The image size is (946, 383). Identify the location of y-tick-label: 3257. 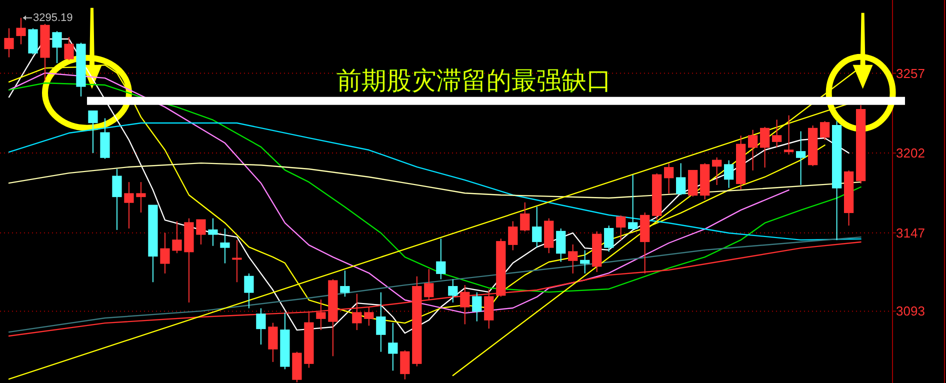
(910, 73).